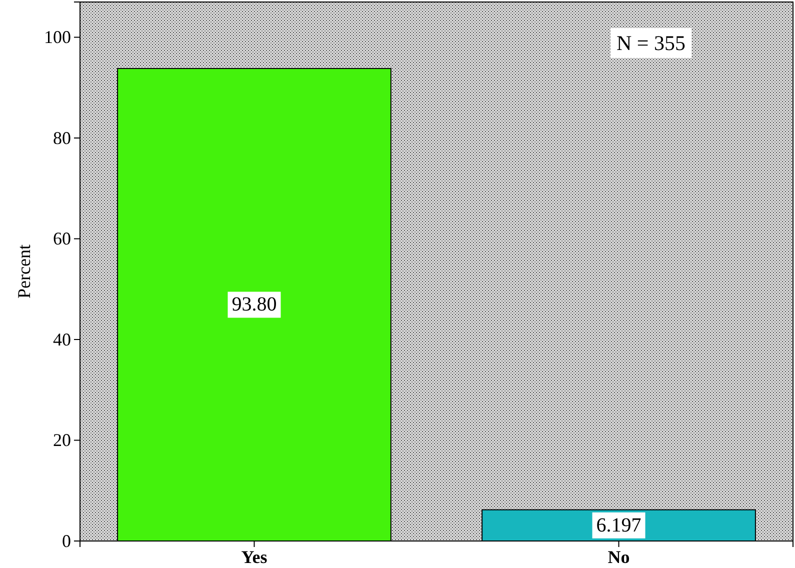 This screenshot has height=568, width=795. Describe the element at coordinates (619, 556) in the screenshot. I see `x-tick-label: No` at that location.